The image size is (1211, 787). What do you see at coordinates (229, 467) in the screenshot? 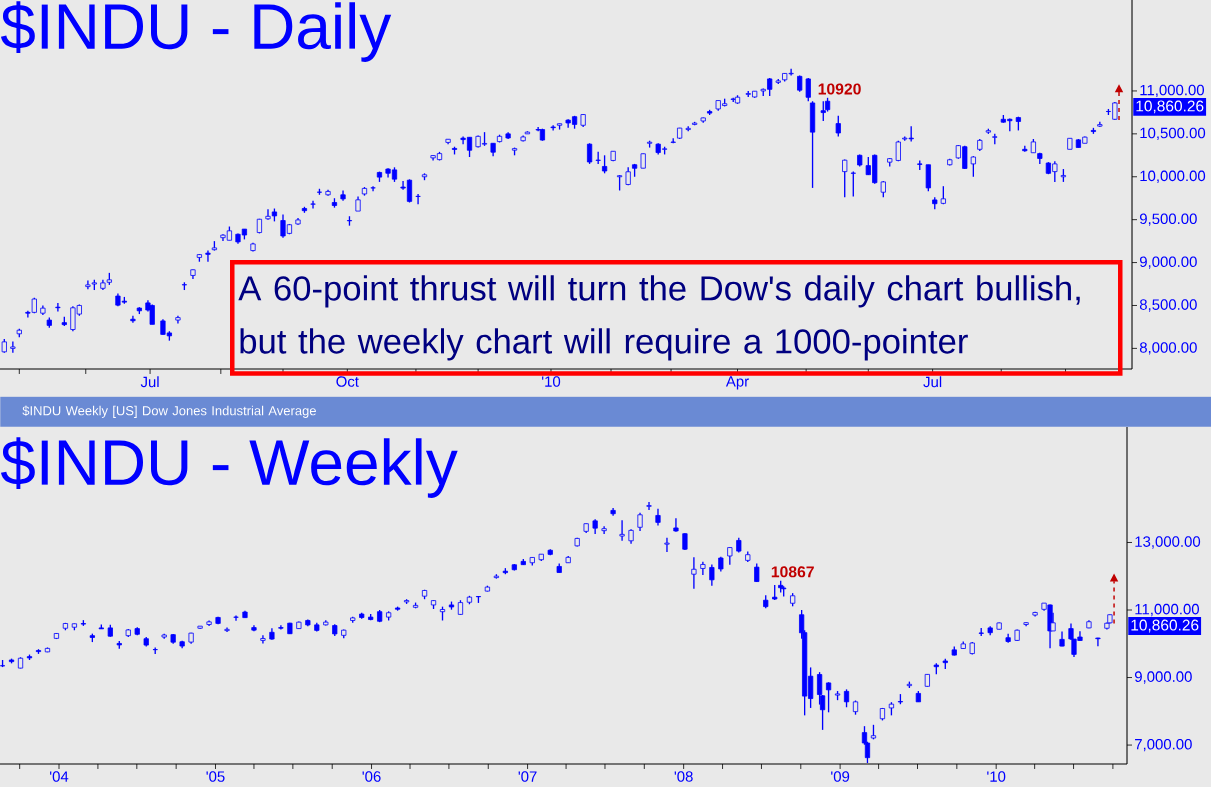
I see `chart-title: $INDU - Weekly` at bounding box center [229, 467].